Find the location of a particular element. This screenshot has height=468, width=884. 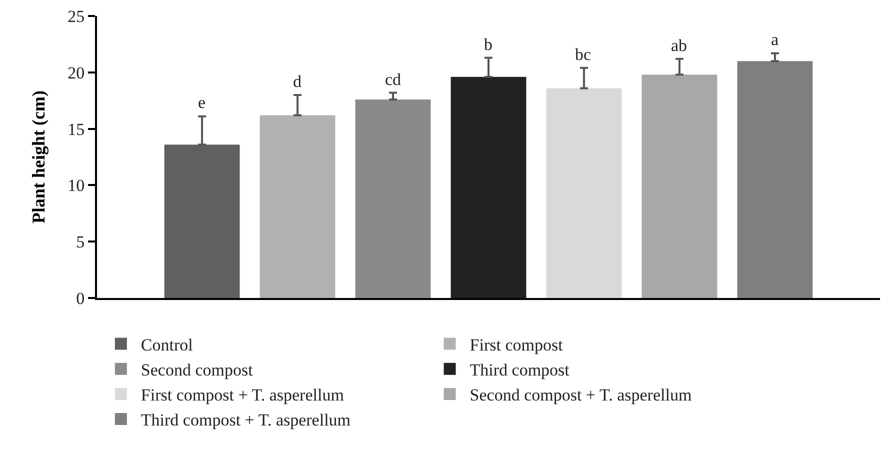

legend-label: Control is located at coordinates (167, 344).